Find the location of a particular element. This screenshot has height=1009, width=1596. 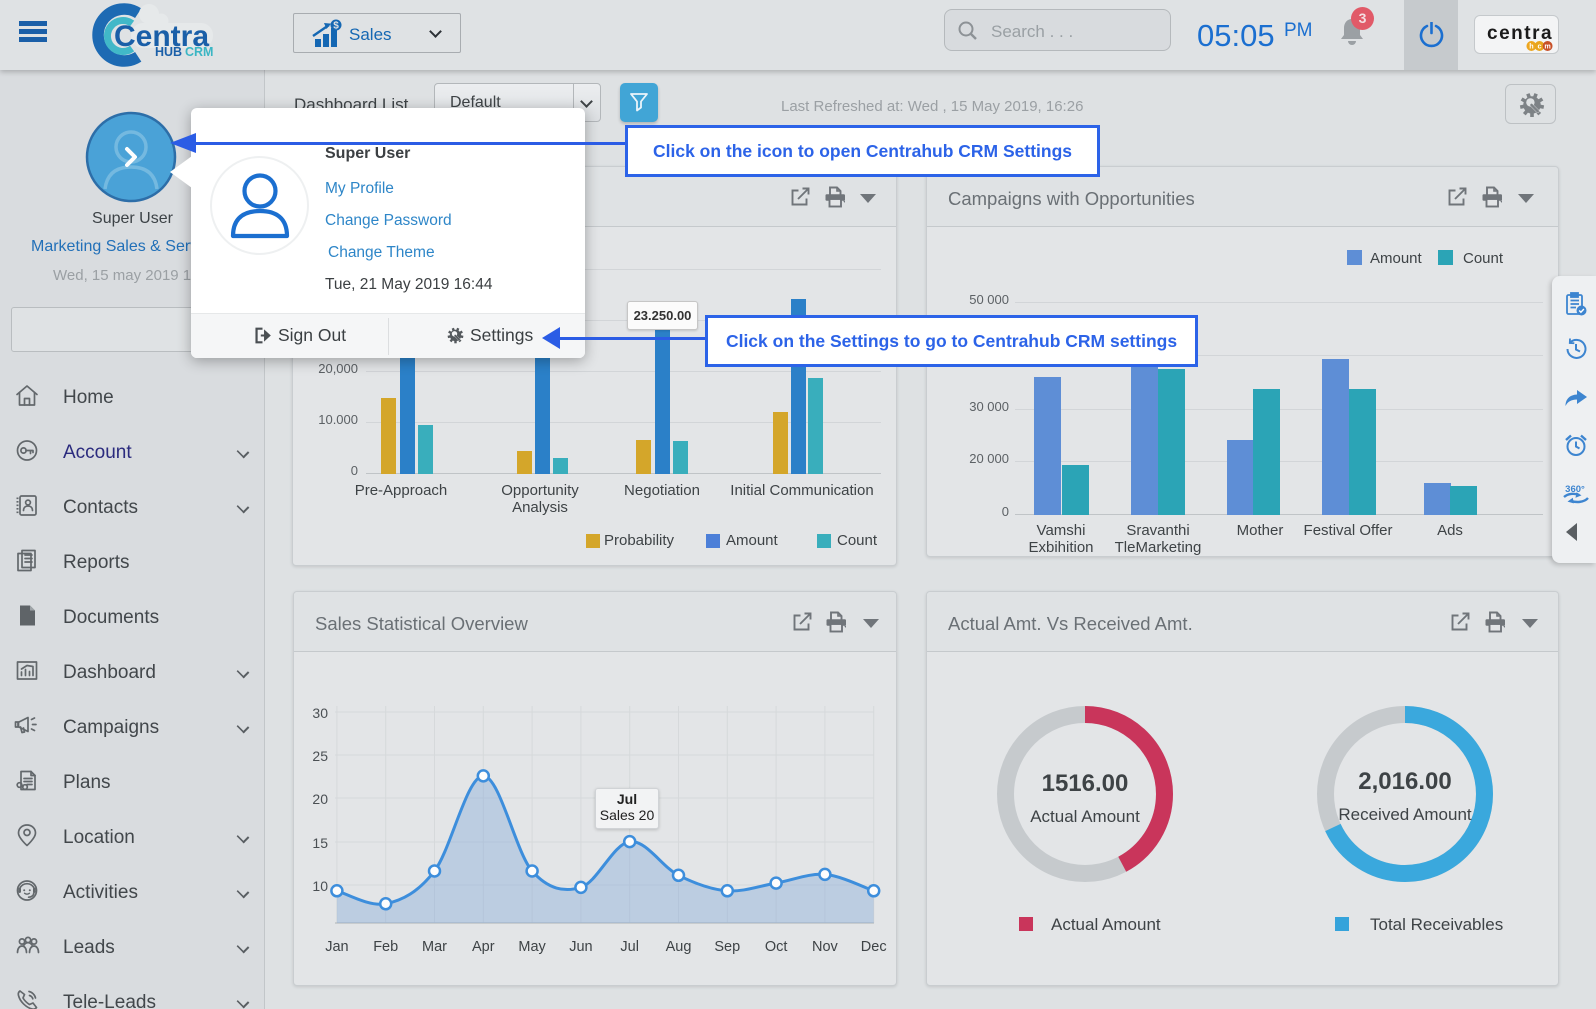

svg-text: Apr is located at coordinates (483, 947).